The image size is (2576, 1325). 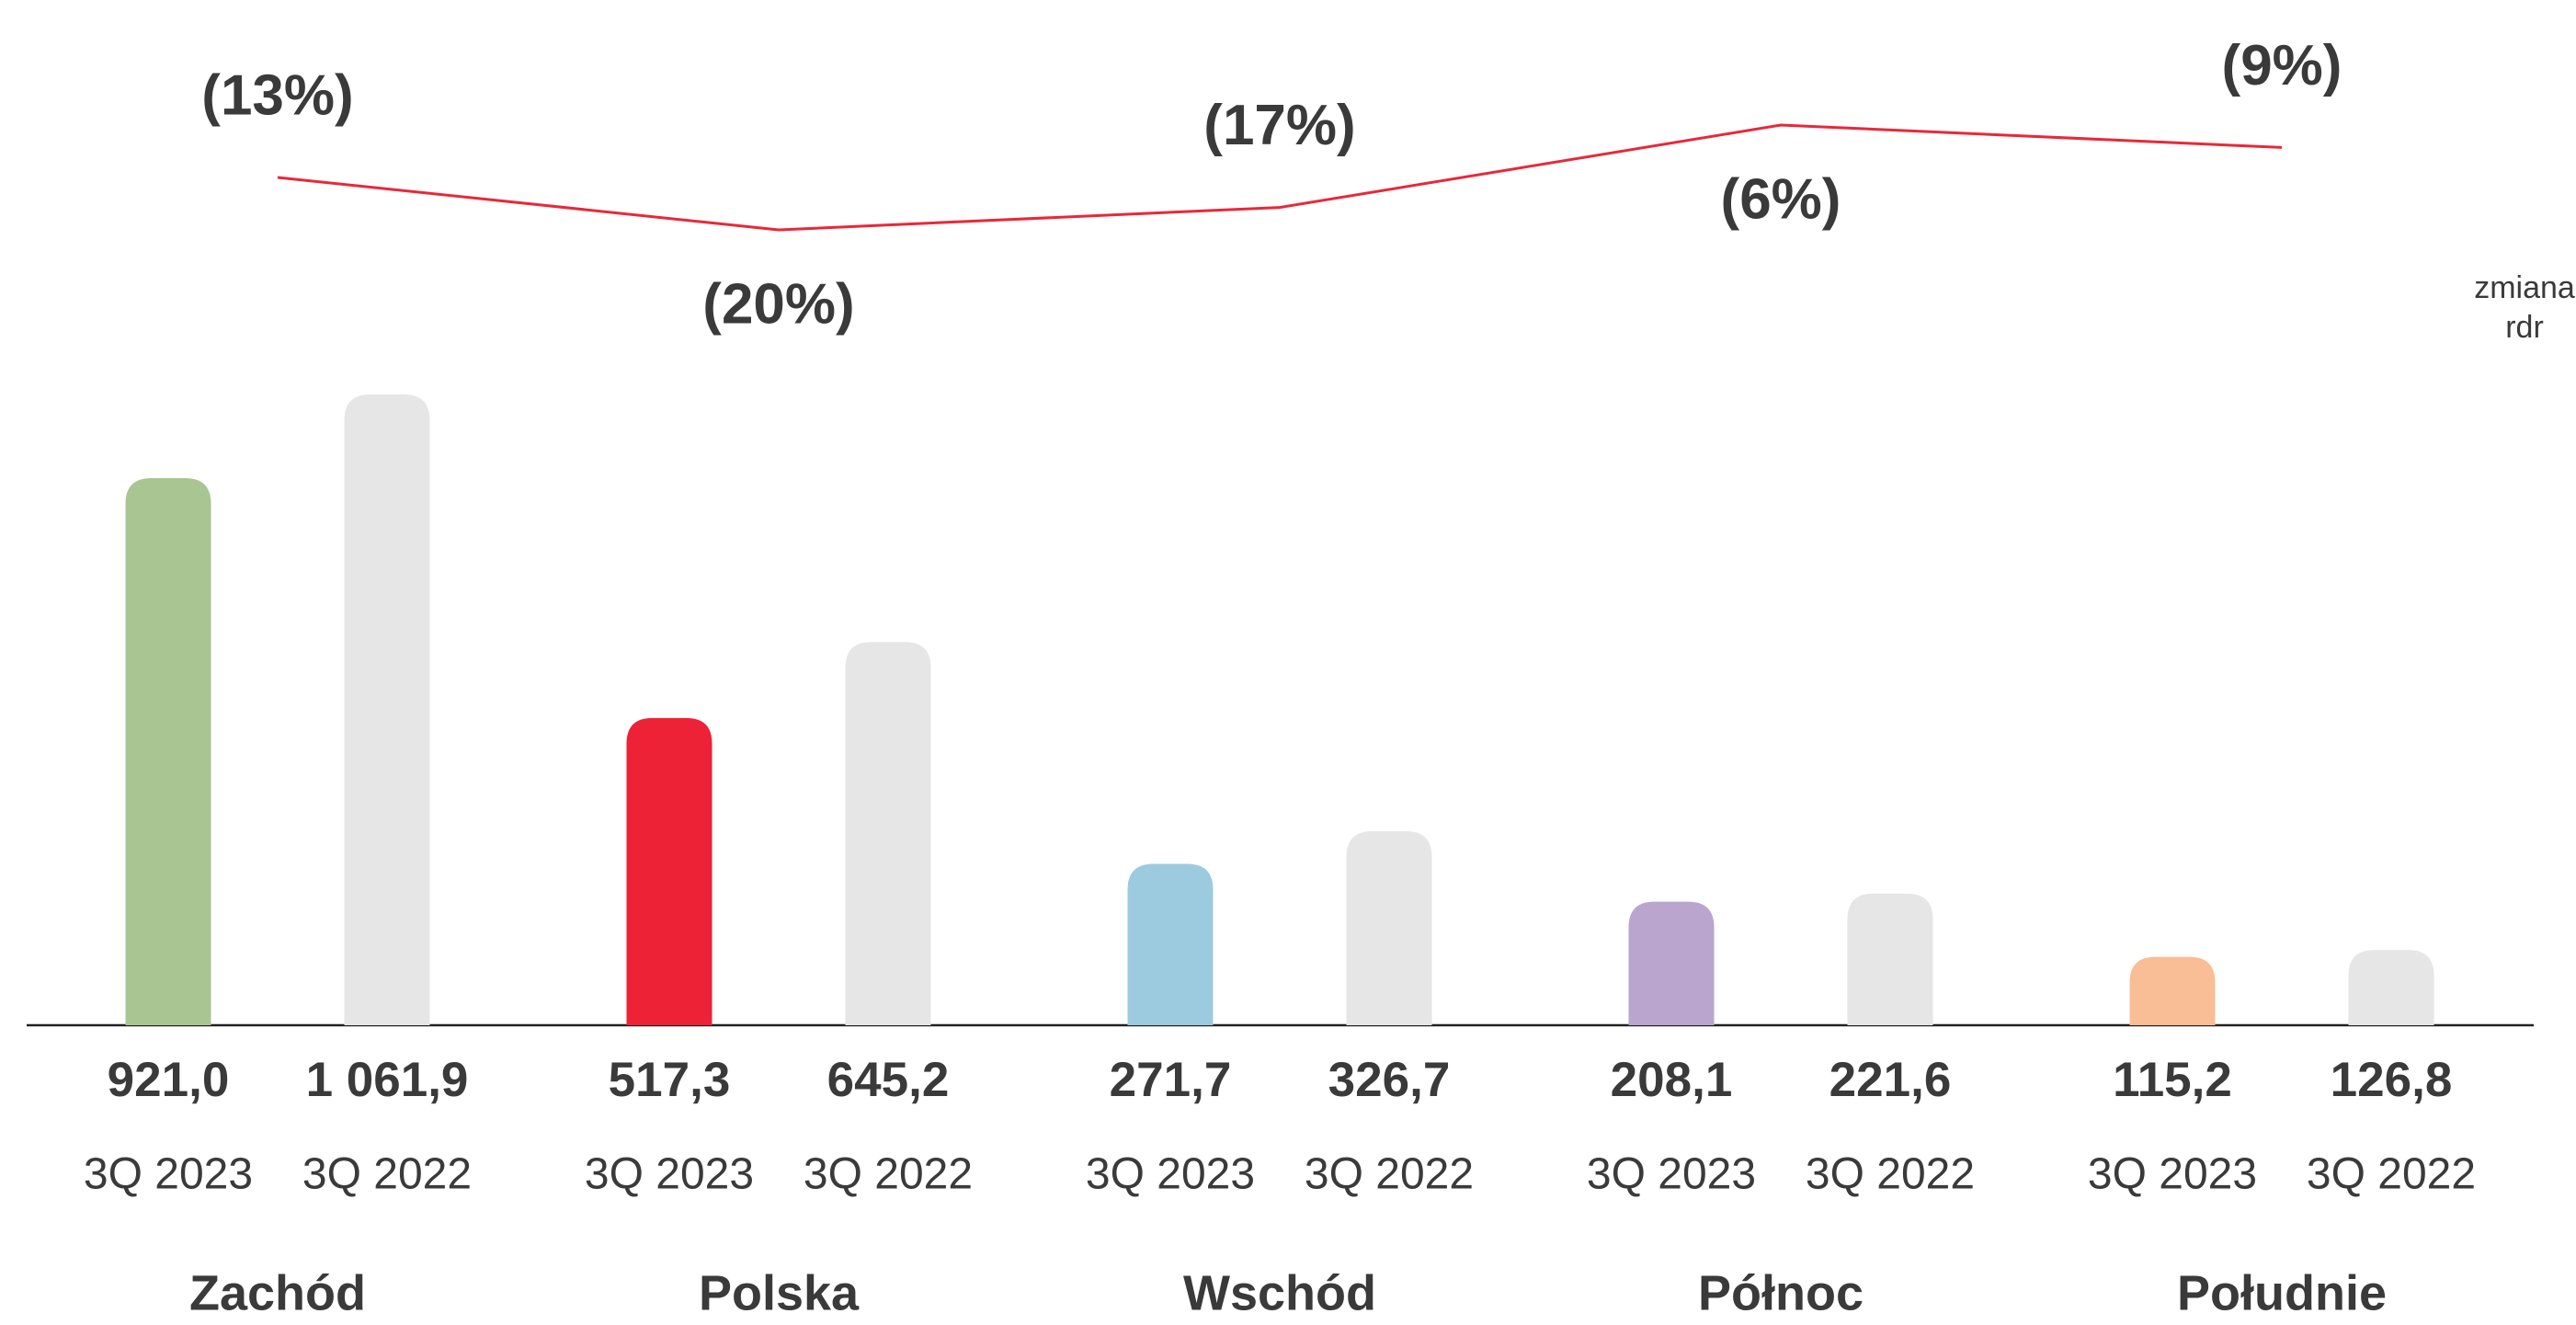 What do you see at coordinates (277, 95) in the screenshot?
I see `change-label: (13%)` at bounding box center [277, 95].